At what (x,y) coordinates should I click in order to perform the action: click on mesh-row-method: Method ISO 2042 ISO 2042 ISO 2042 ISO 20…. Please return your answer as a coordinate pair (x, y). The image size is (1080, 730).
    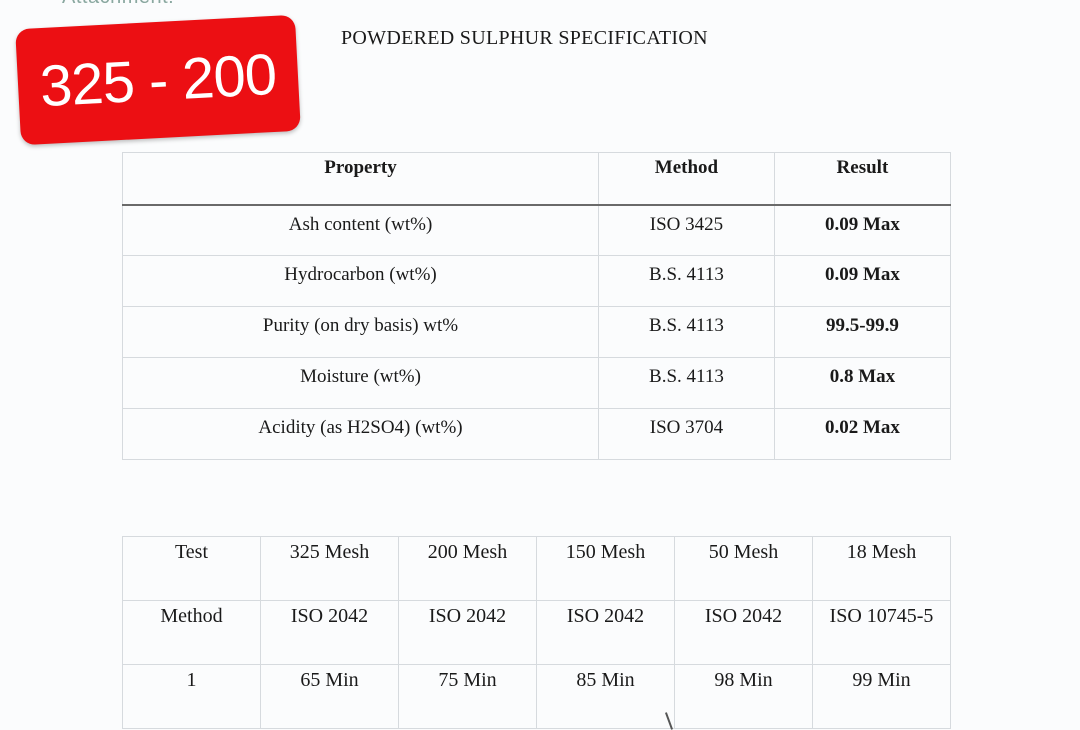
    Looking at the image, I should click on (536, 632).